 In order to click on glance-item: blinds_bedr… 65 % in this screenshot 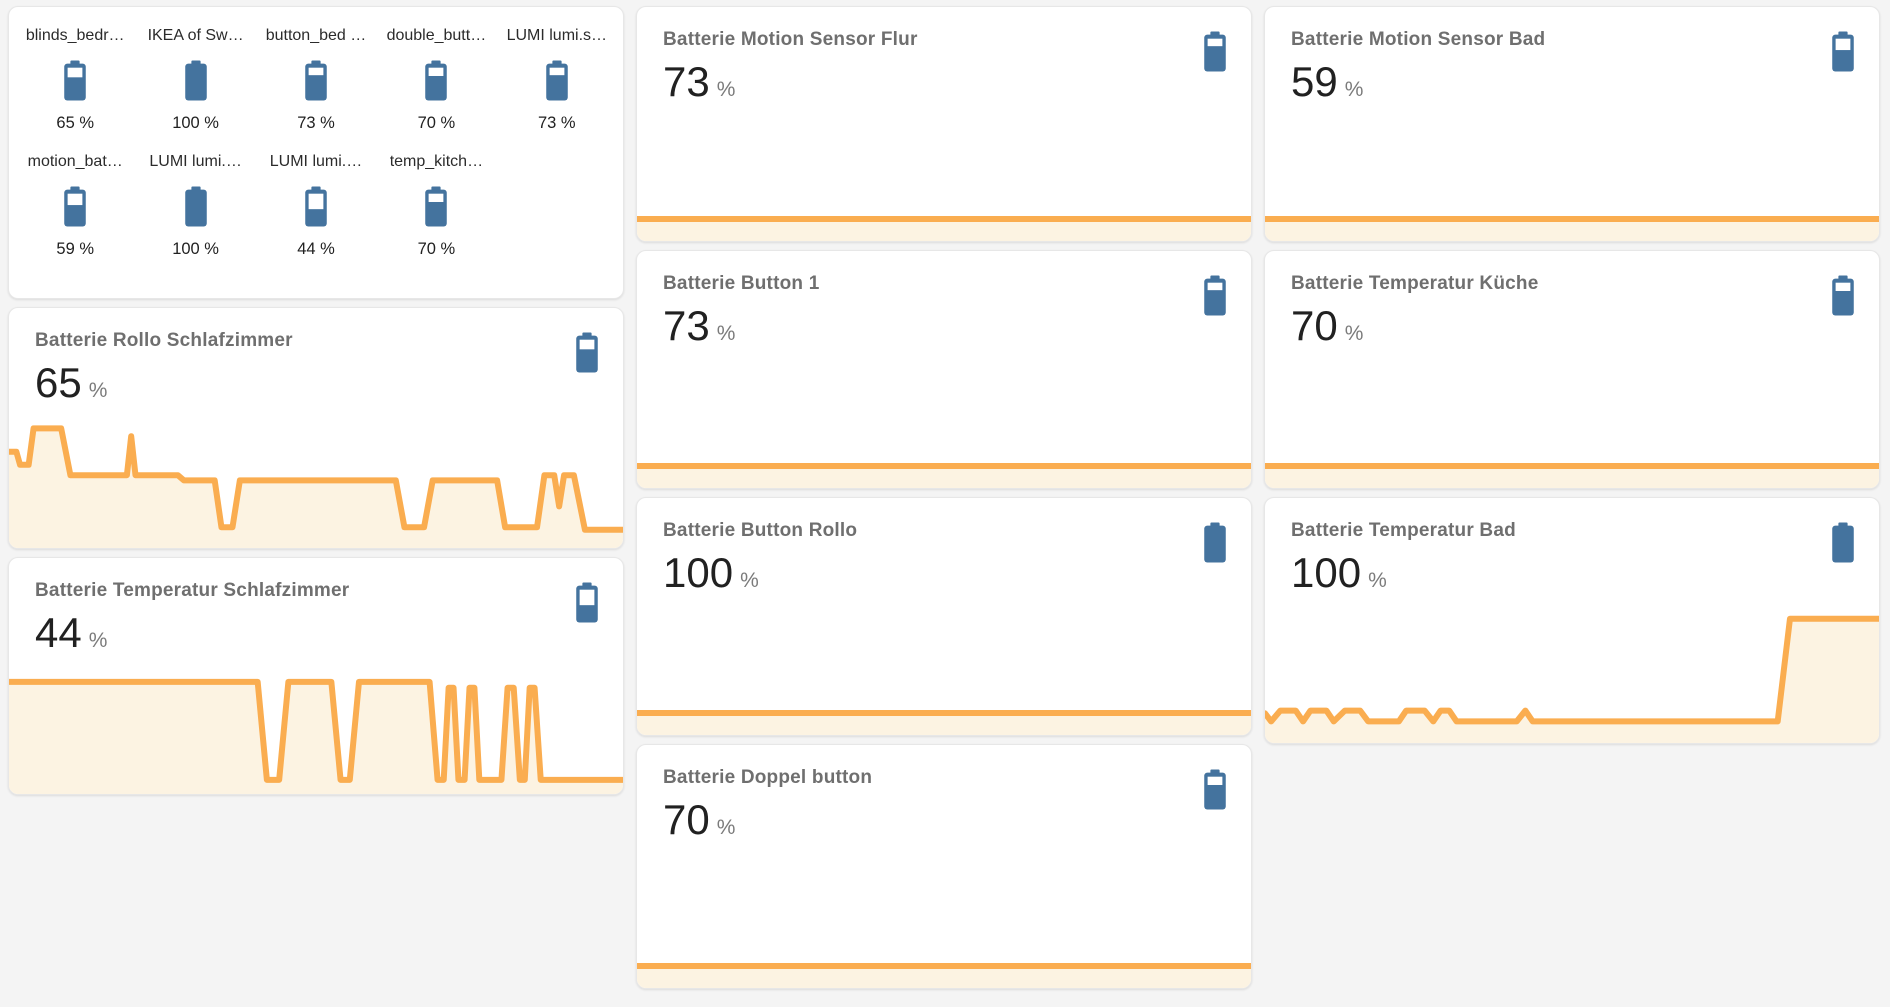, I will do `click(75, 80)`.